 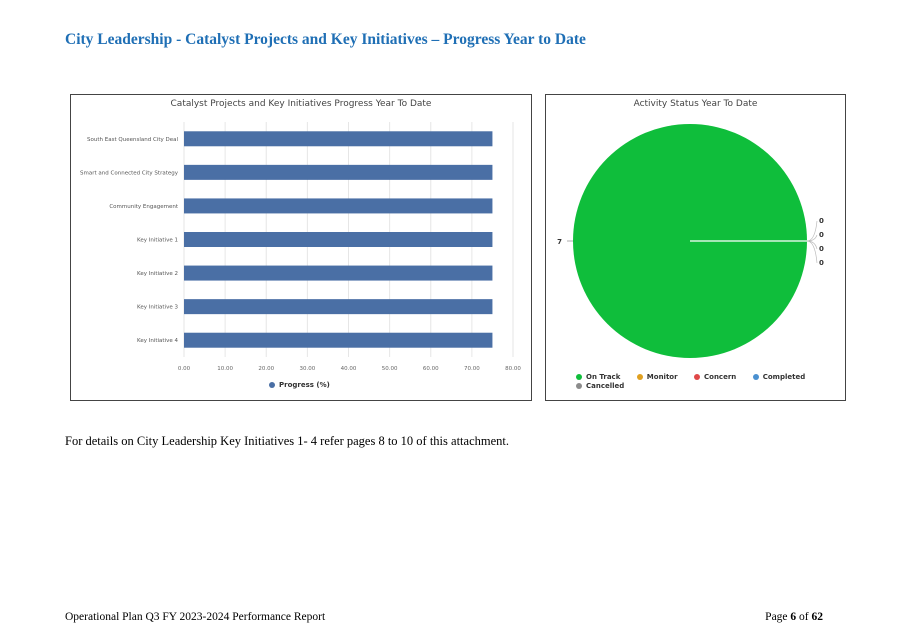 What do you see at coordinates (184, 369) in the screenshot?
I see `x-tick-label: 0.00` at bounding box center [184, 369].